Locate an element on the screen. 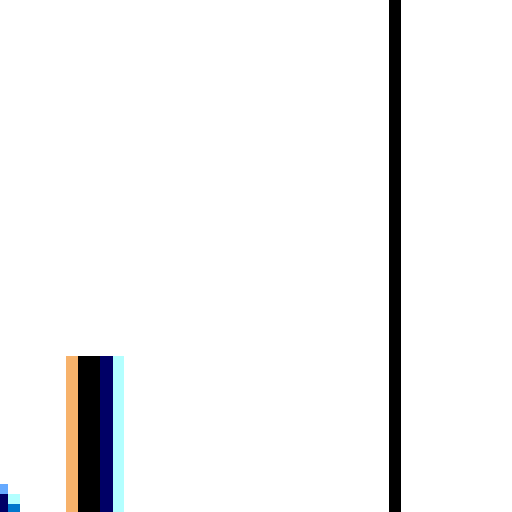 Image resolution: width=512 pixels, height=512 pixels. fragment-blue is located at coordinates (14, 508).